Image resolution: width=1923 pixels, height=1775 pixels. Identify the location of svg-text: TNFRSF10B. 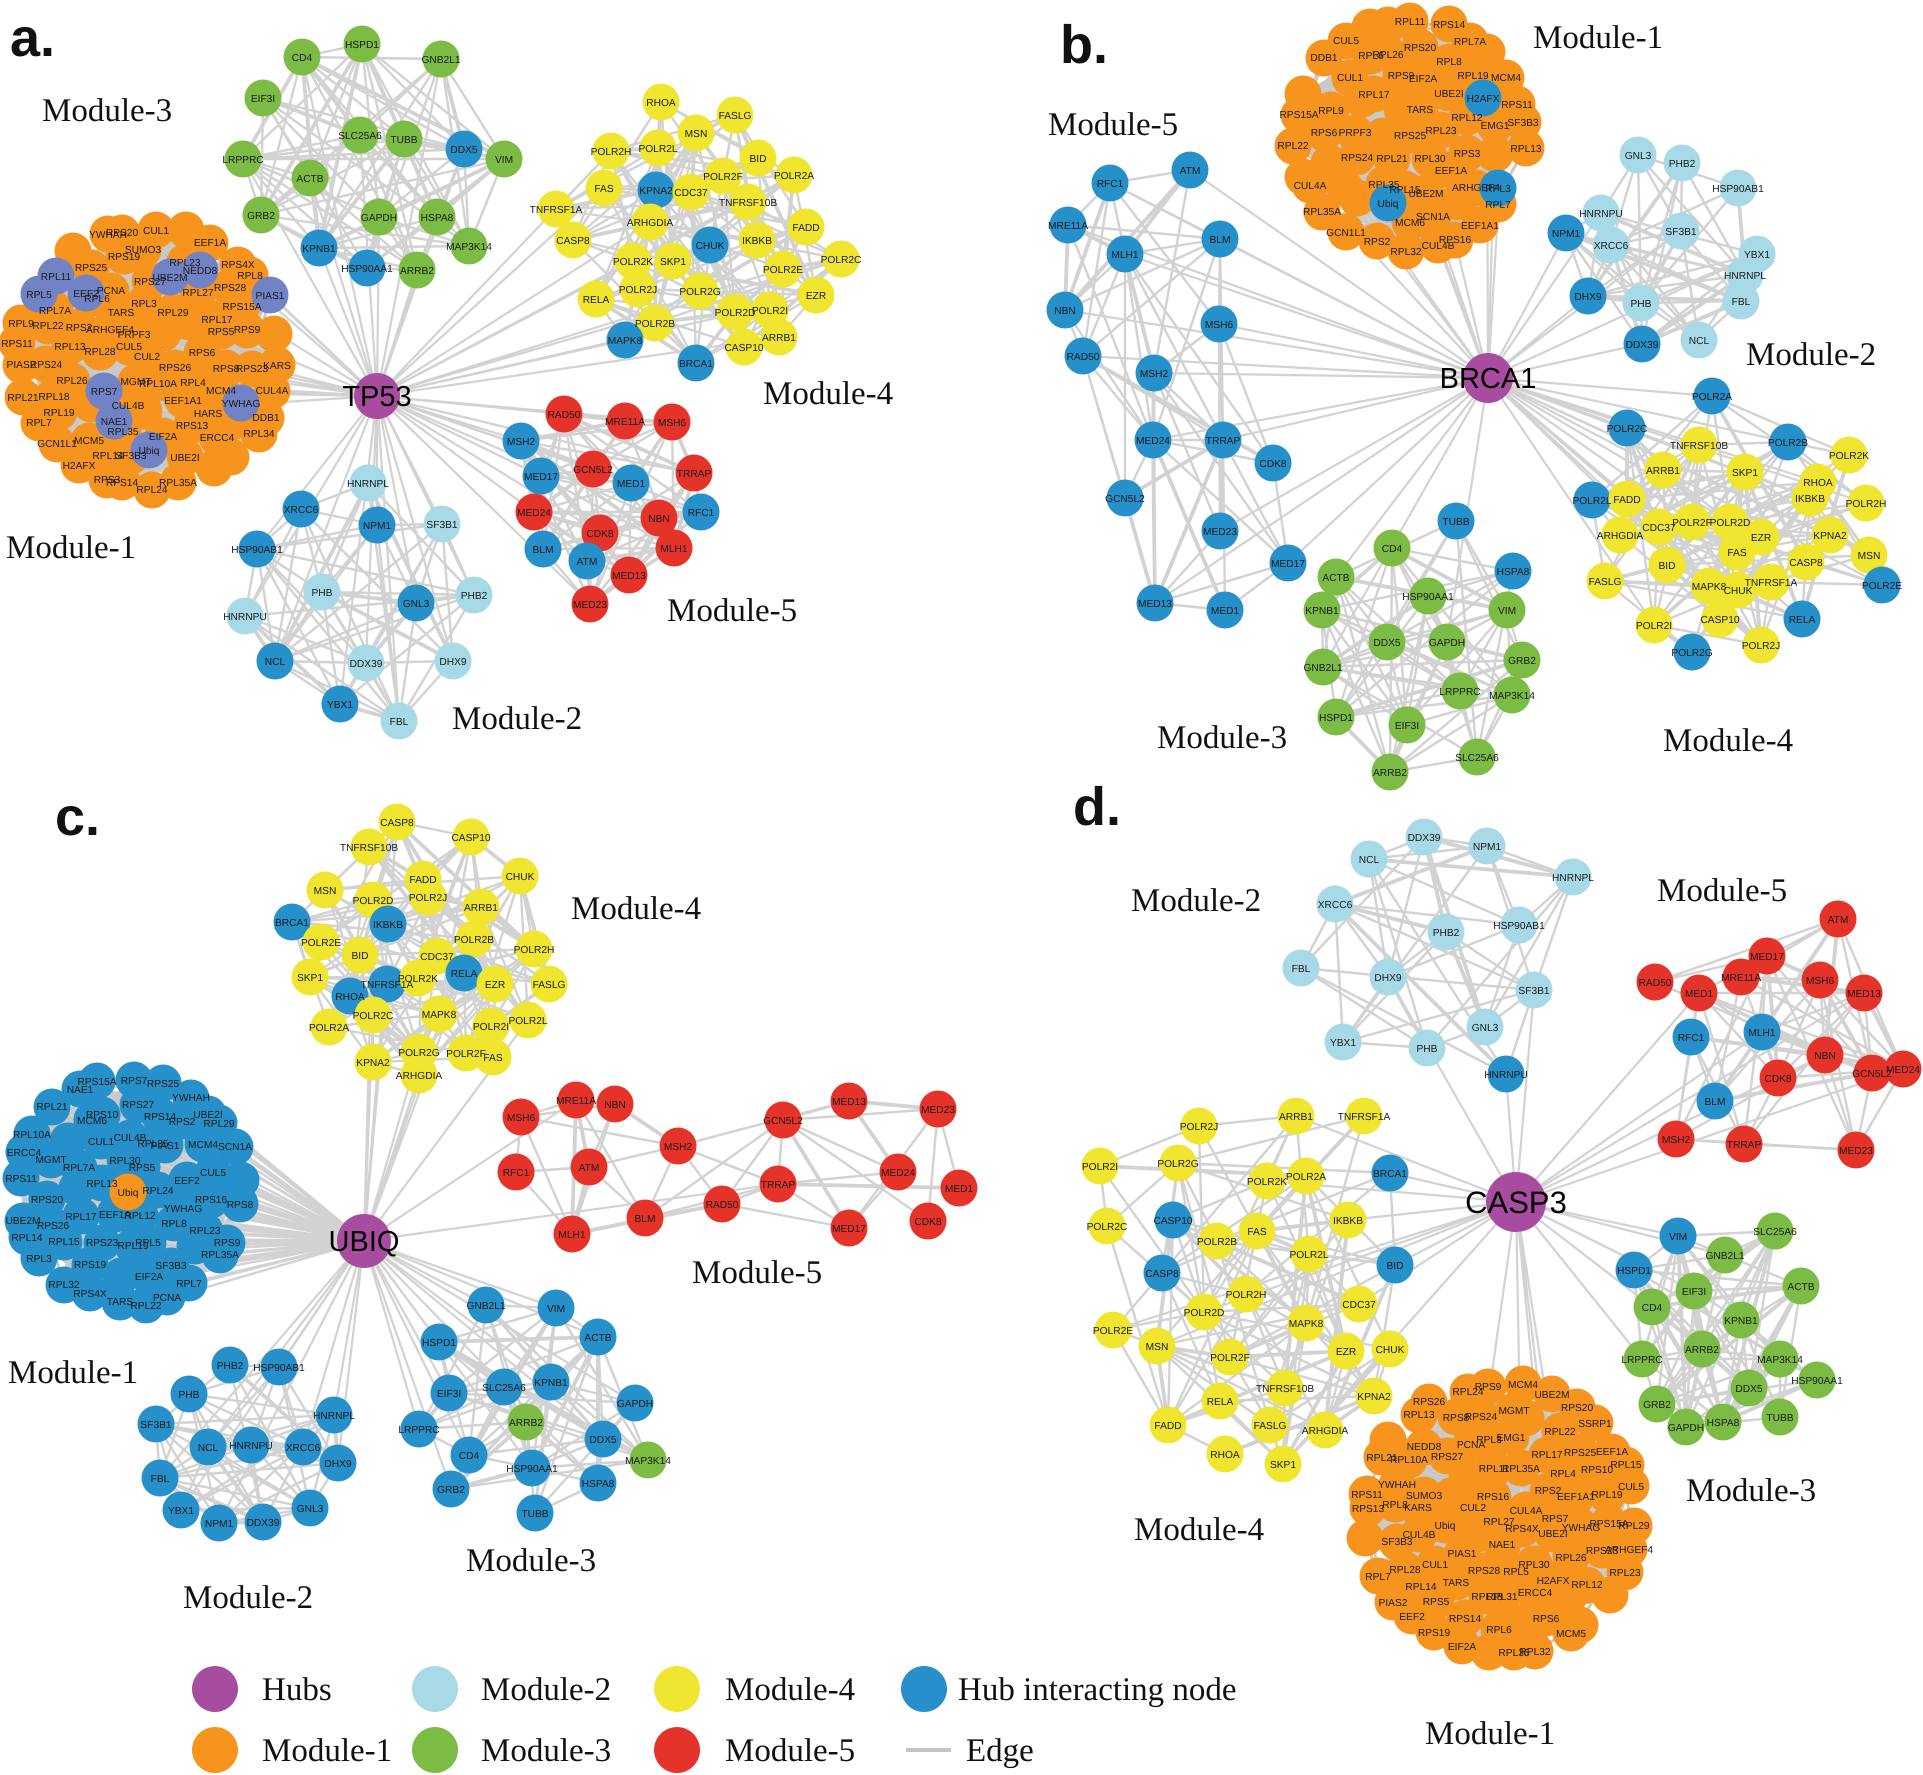
(369, 848).